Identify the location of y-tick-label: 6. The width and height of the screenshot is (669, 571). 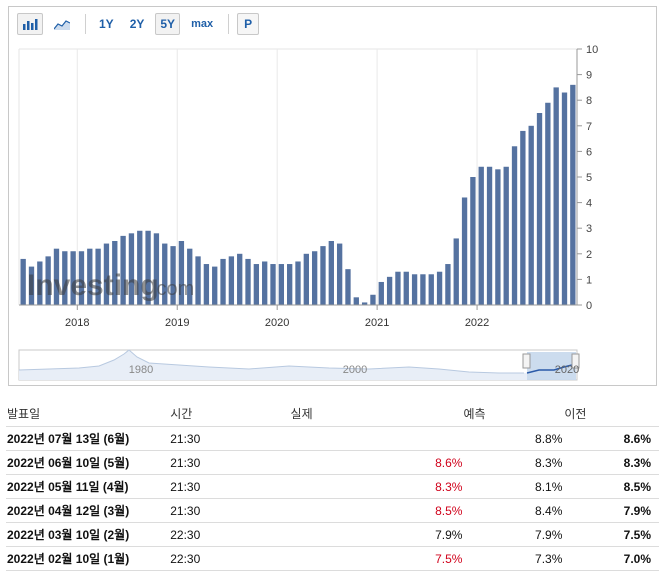
(589, 152).